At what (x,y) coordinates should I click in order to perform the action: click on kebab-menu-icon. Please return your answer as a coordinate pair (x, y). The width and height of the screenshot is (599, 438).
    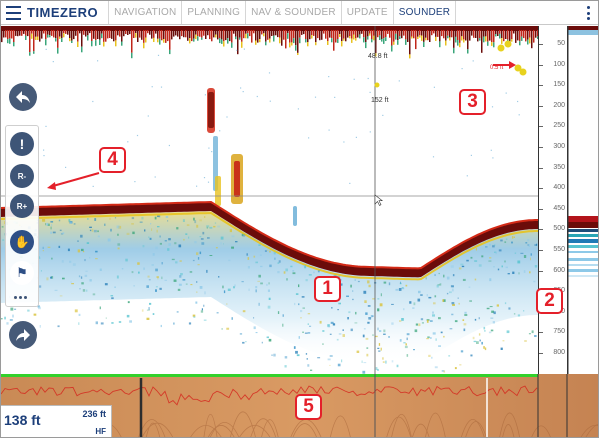
    Looking at the image, I should click on (588, 13).